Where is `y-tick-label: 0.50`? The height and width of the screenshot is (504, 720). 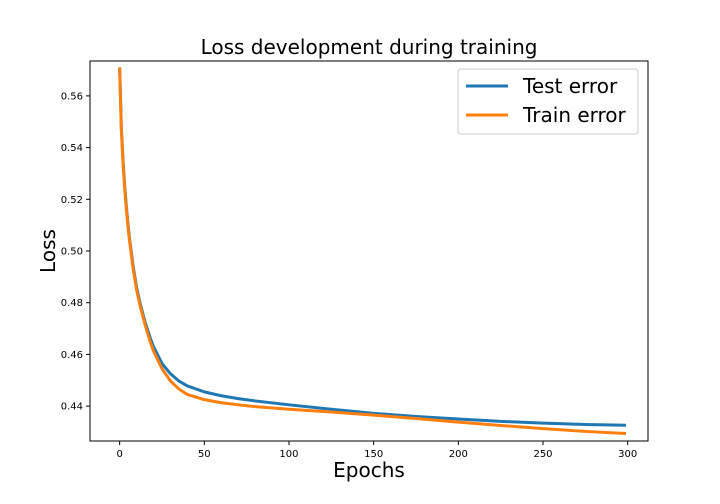
y-tick-label: 0.50 is located at coordinates (72, 252).